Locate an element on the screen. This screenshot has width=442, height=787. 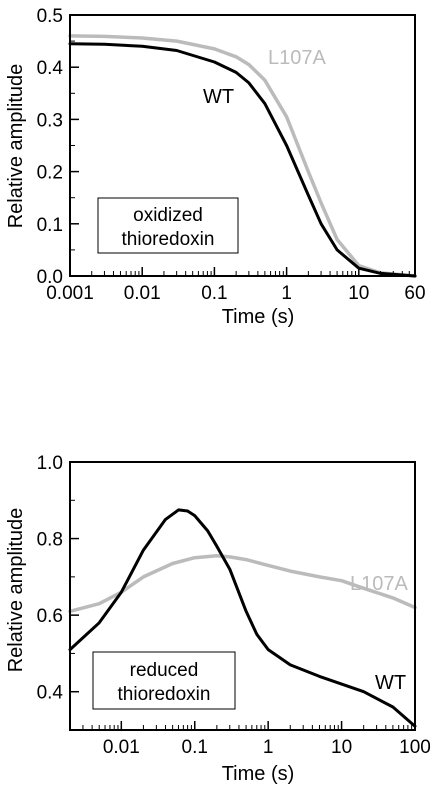
series-line-l107a is located at coordinates (242, 584).